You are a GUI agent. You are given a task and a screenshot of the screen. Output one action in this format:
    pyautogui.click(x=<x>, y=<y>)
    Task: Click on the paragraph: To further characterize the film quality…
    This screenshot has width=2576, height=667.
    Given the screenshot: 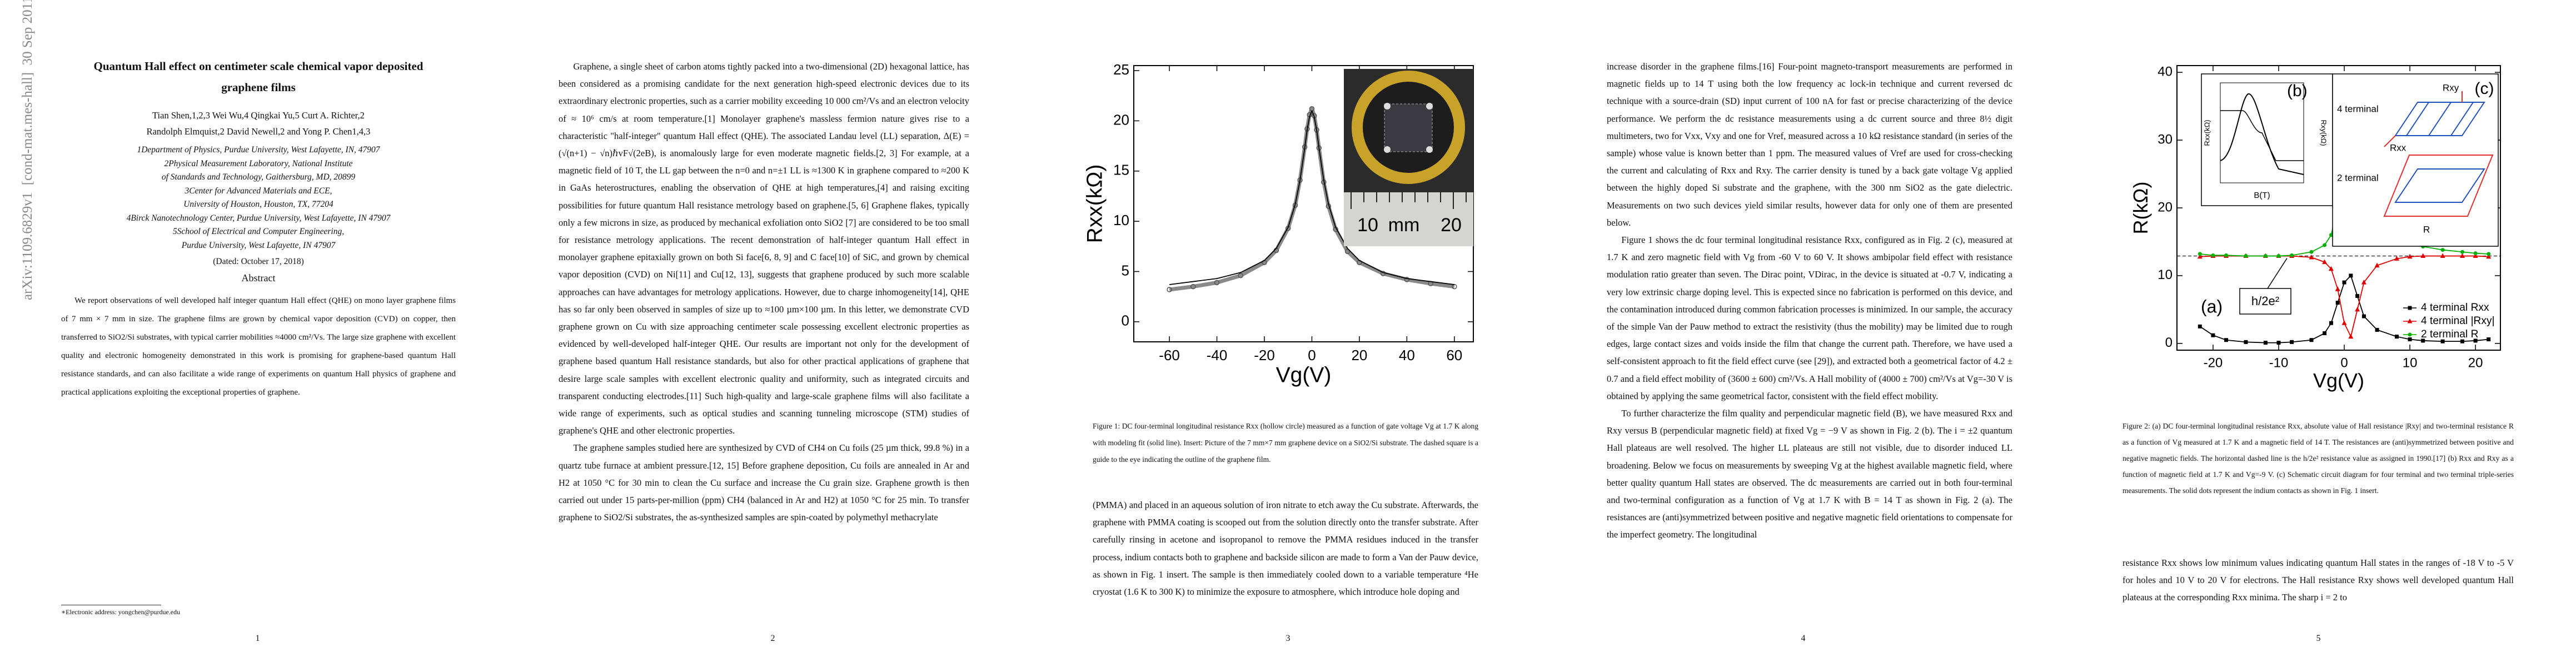 What is the action you would take?
    pyautogui.click(x=1809, y=474)
    